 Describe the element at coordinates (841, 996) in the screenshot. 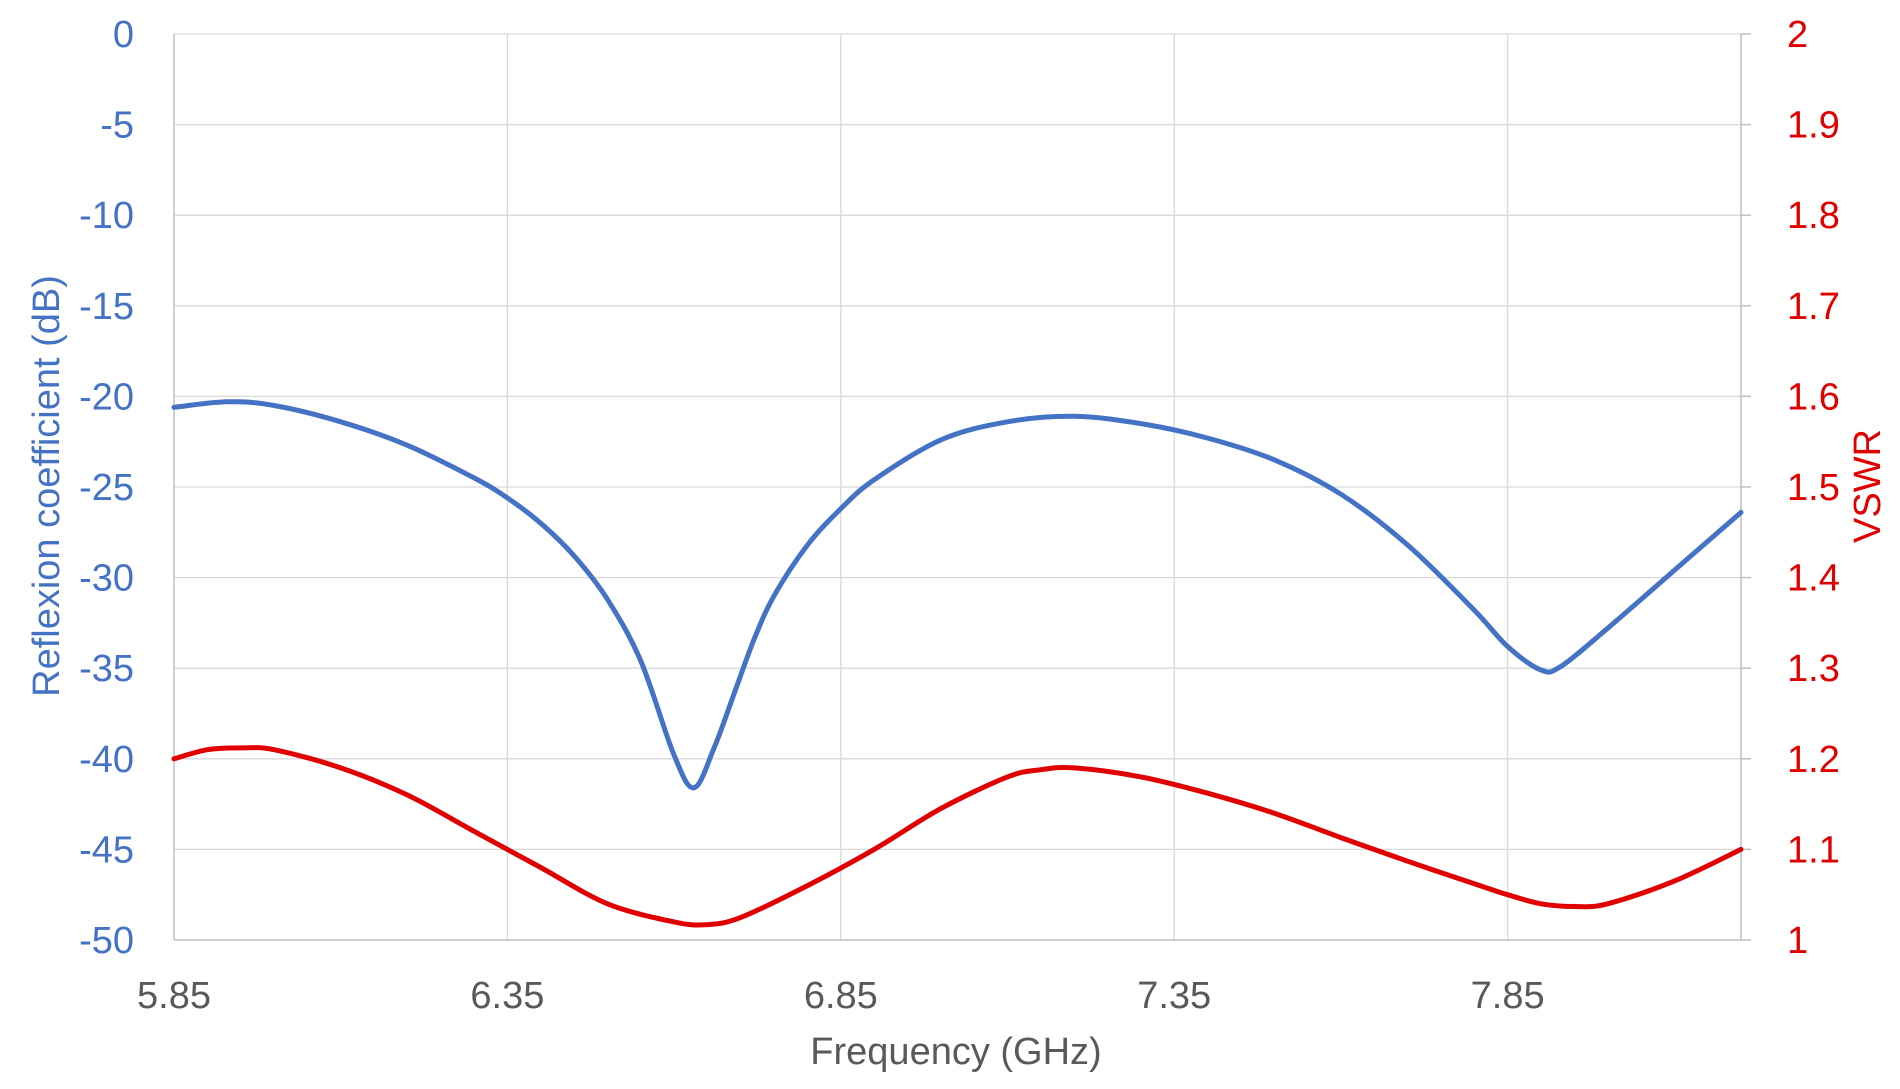

I see `x-tick-label: 6.85` at that location.